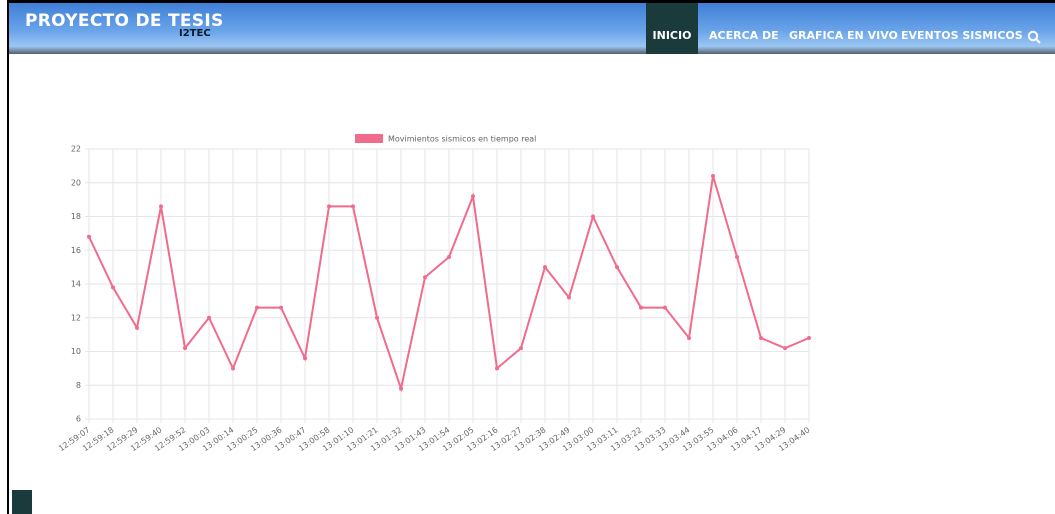  I want to click on search-icon, so click(1034, 37).